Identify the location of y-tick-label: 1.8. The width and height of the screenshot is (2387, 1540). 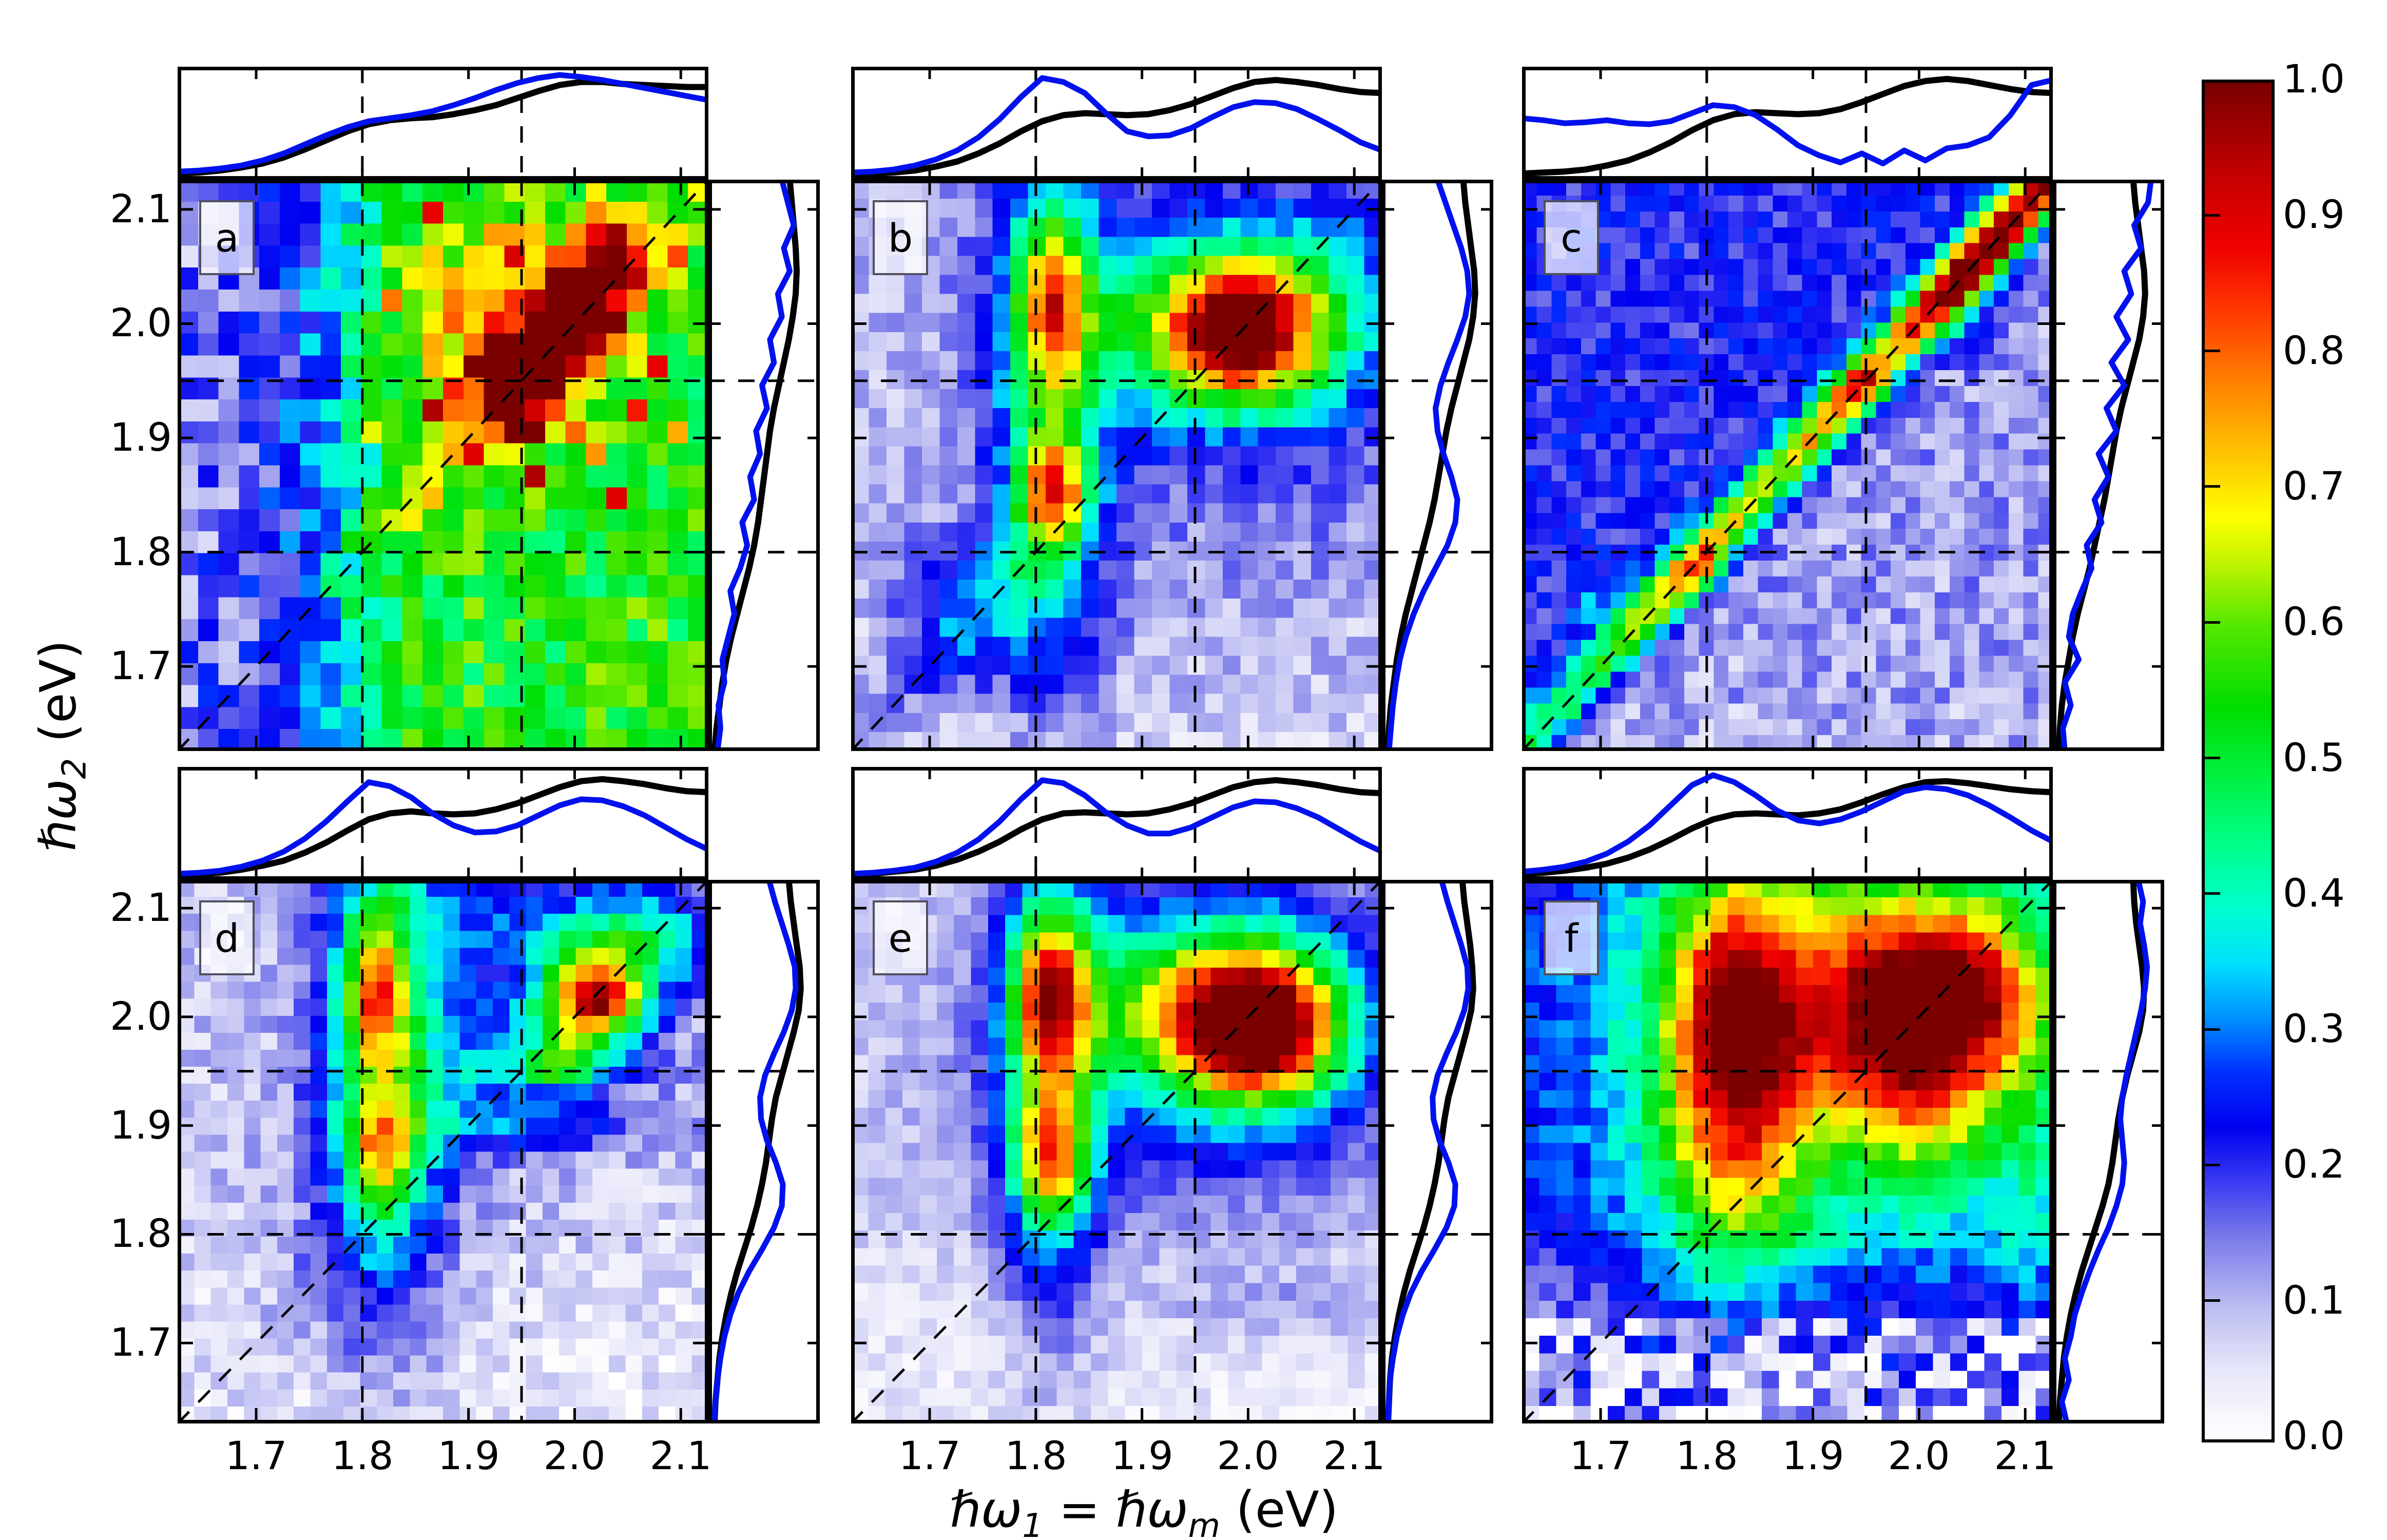
(141, 1233).